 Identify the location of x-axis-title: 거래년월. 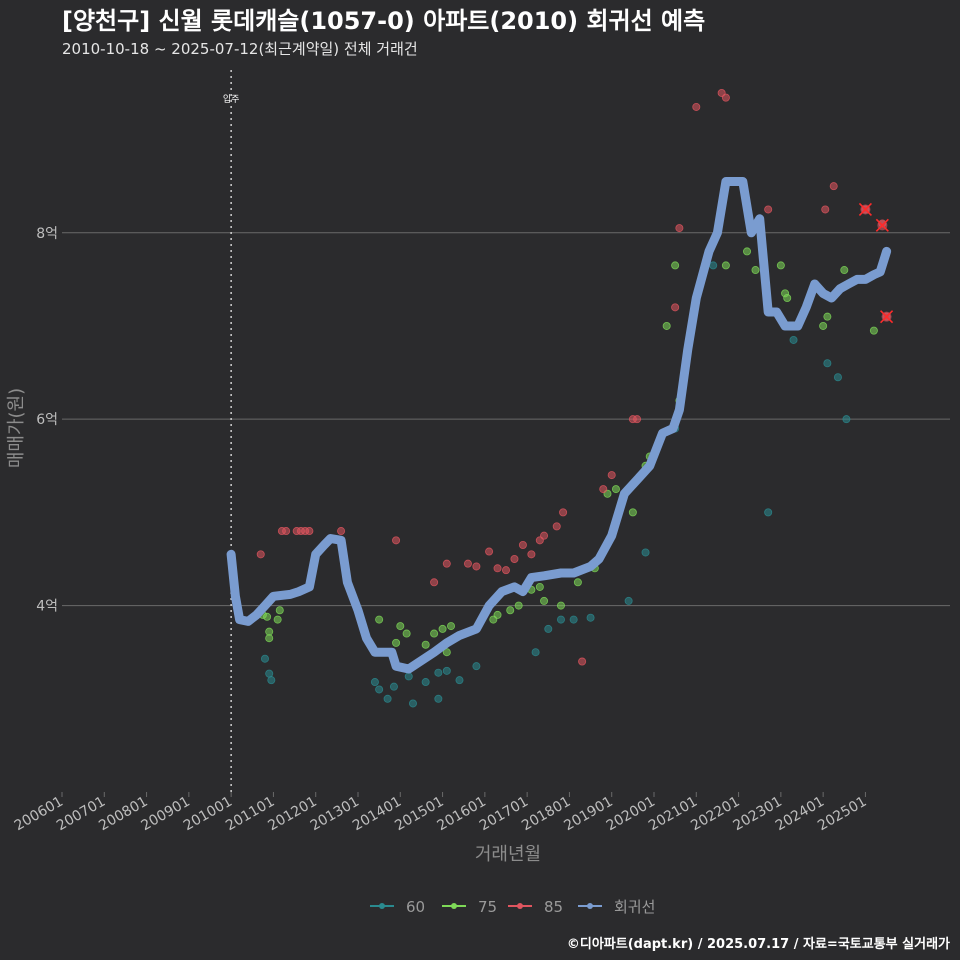
(508, 854).